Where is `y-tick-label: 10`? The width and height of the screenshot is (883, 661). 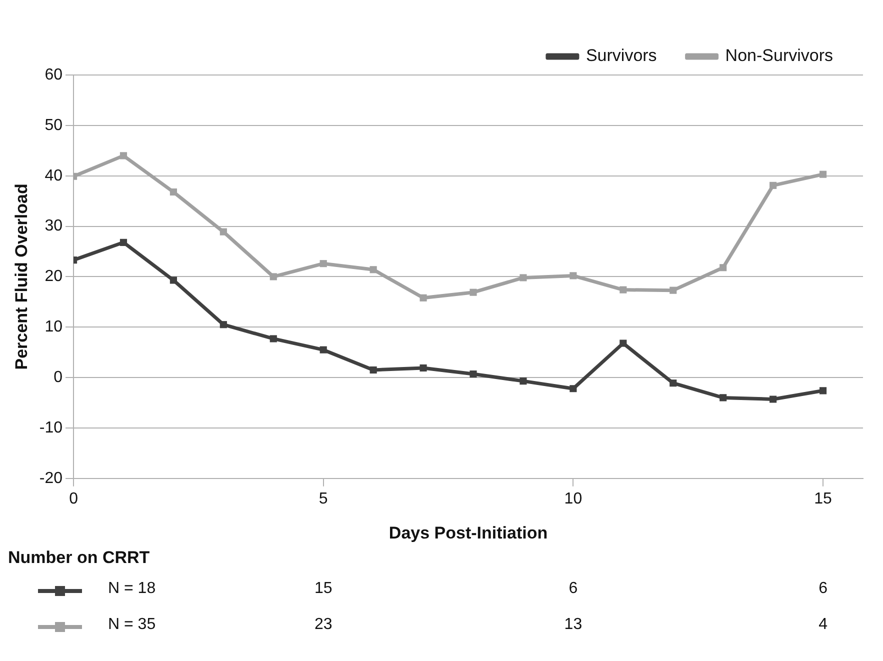 y-tick-label: 10 is located at coordinates (53, 327).